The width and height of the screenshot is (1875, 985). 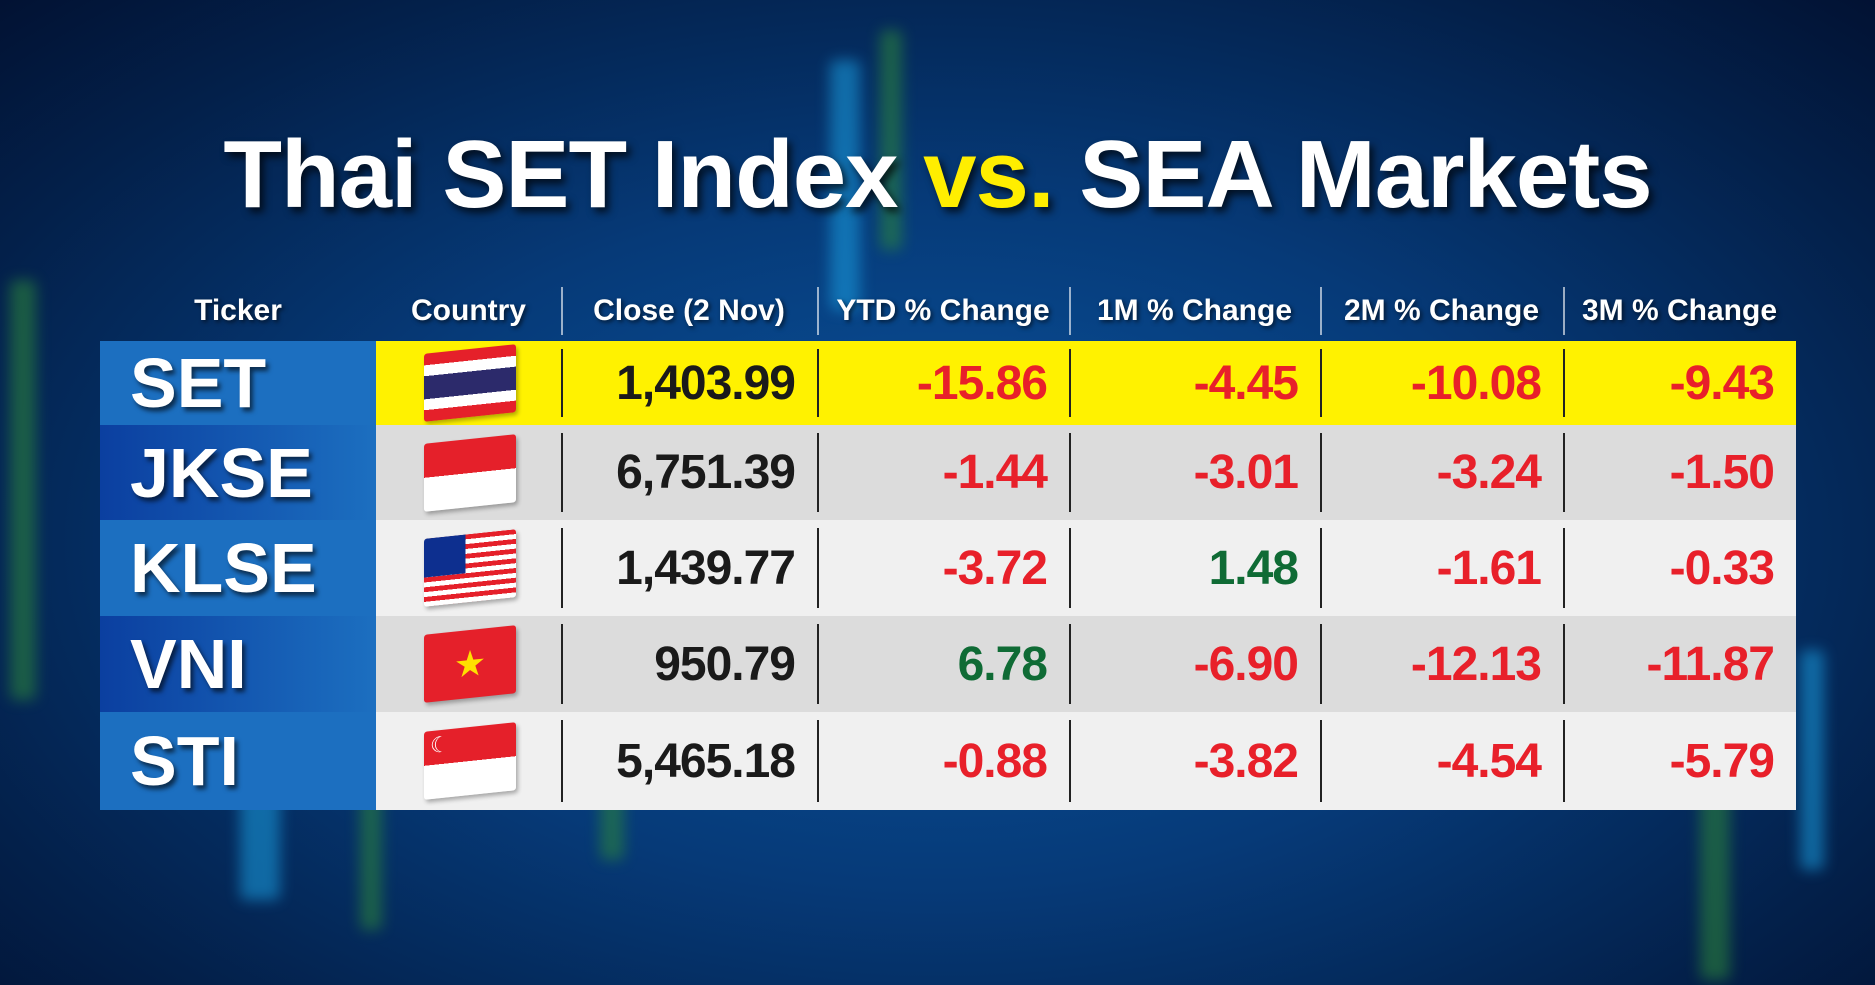 I want to click on ytd-change-value: -15.86, so click(x=982, y=383).